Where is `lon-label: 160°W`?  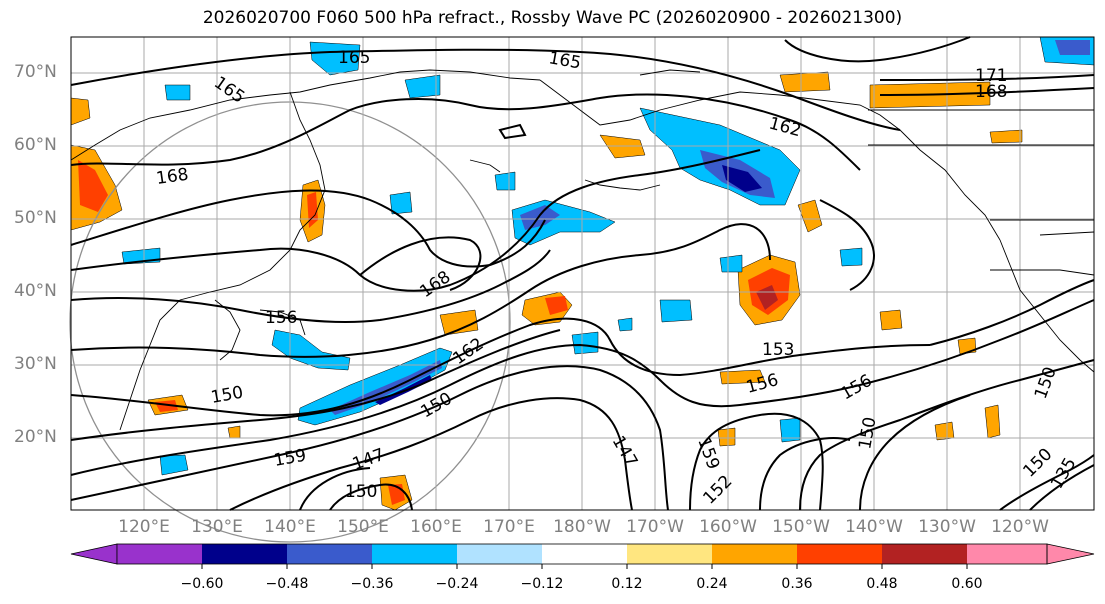
lon-label: 160°W is located at coordinates (728, 527).